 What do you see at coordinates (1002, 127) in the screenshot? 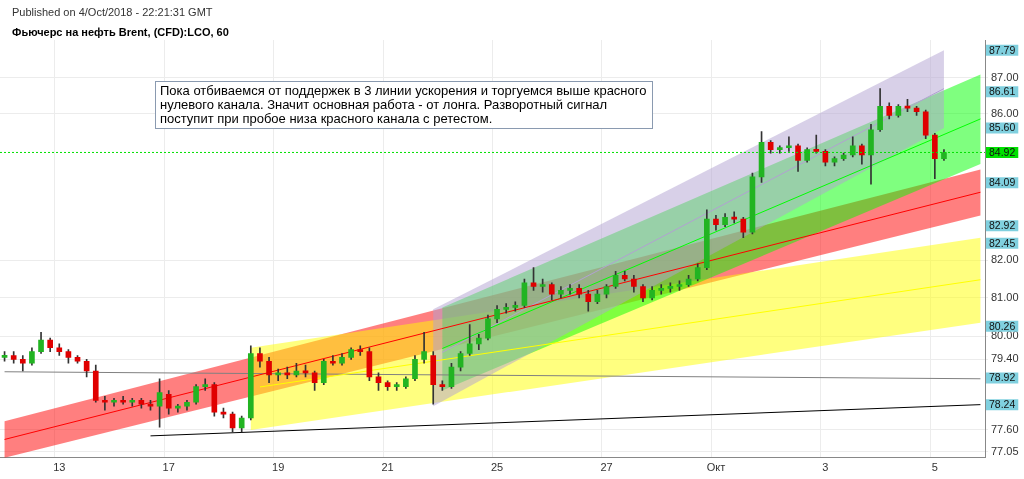
I see `annotation: 85.60` at bounding box center [1002, 127].